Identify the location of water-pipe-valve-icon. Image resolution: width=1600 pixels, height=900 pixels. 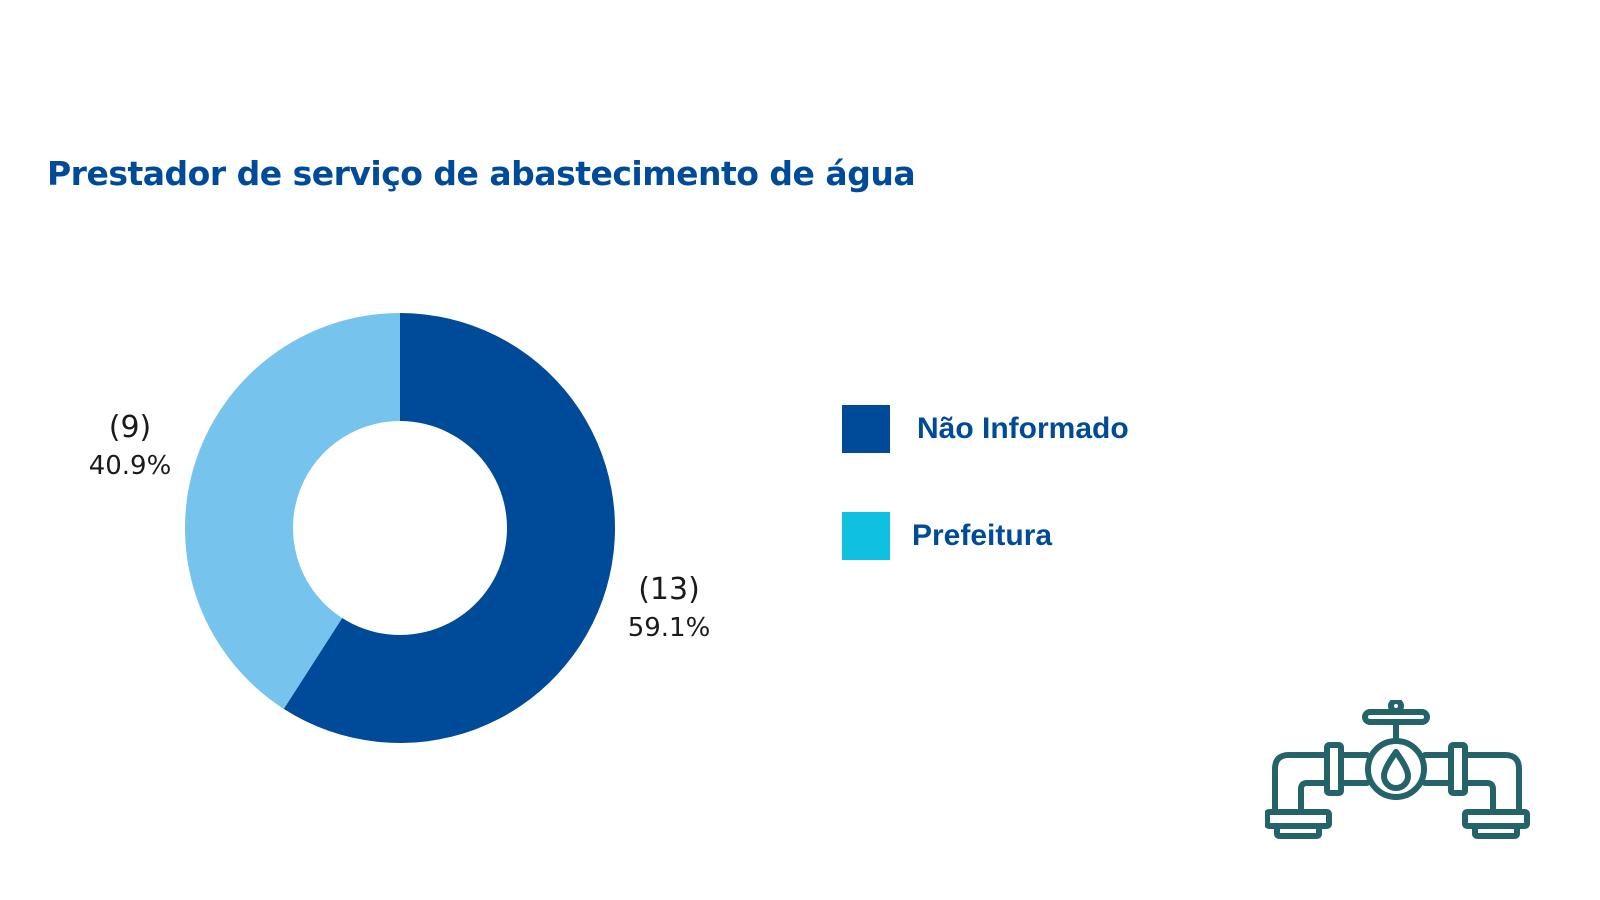
(1397, 769).